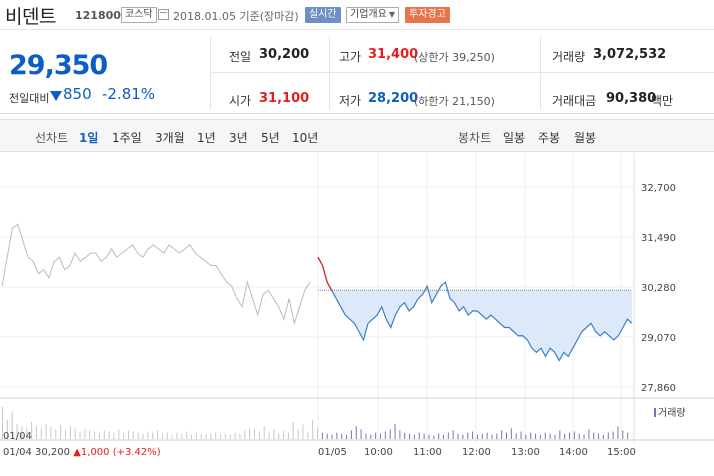 Image resolution: width=714 pixels, height=476 pixels. What do you see at coordinates (17, 452) in the screenshot?
I see `prev-day-date: 01/04` at bounding box center [17, 452].